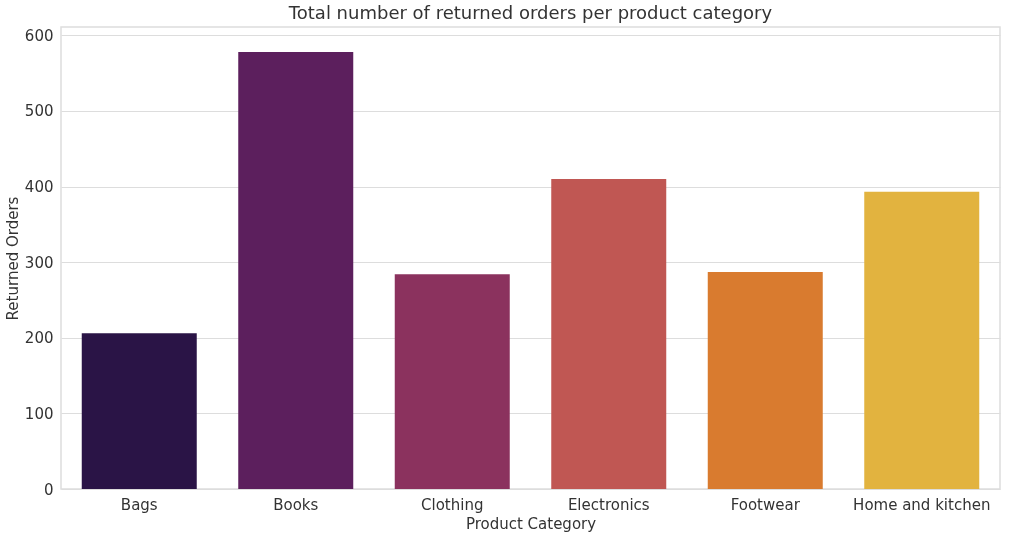 The width and height of the screenshot is (1013, 544). What do you see at coordinates (296, 504) in the screenshot?
I see `x-tick-label: Books` at bounding box center [296, 504].